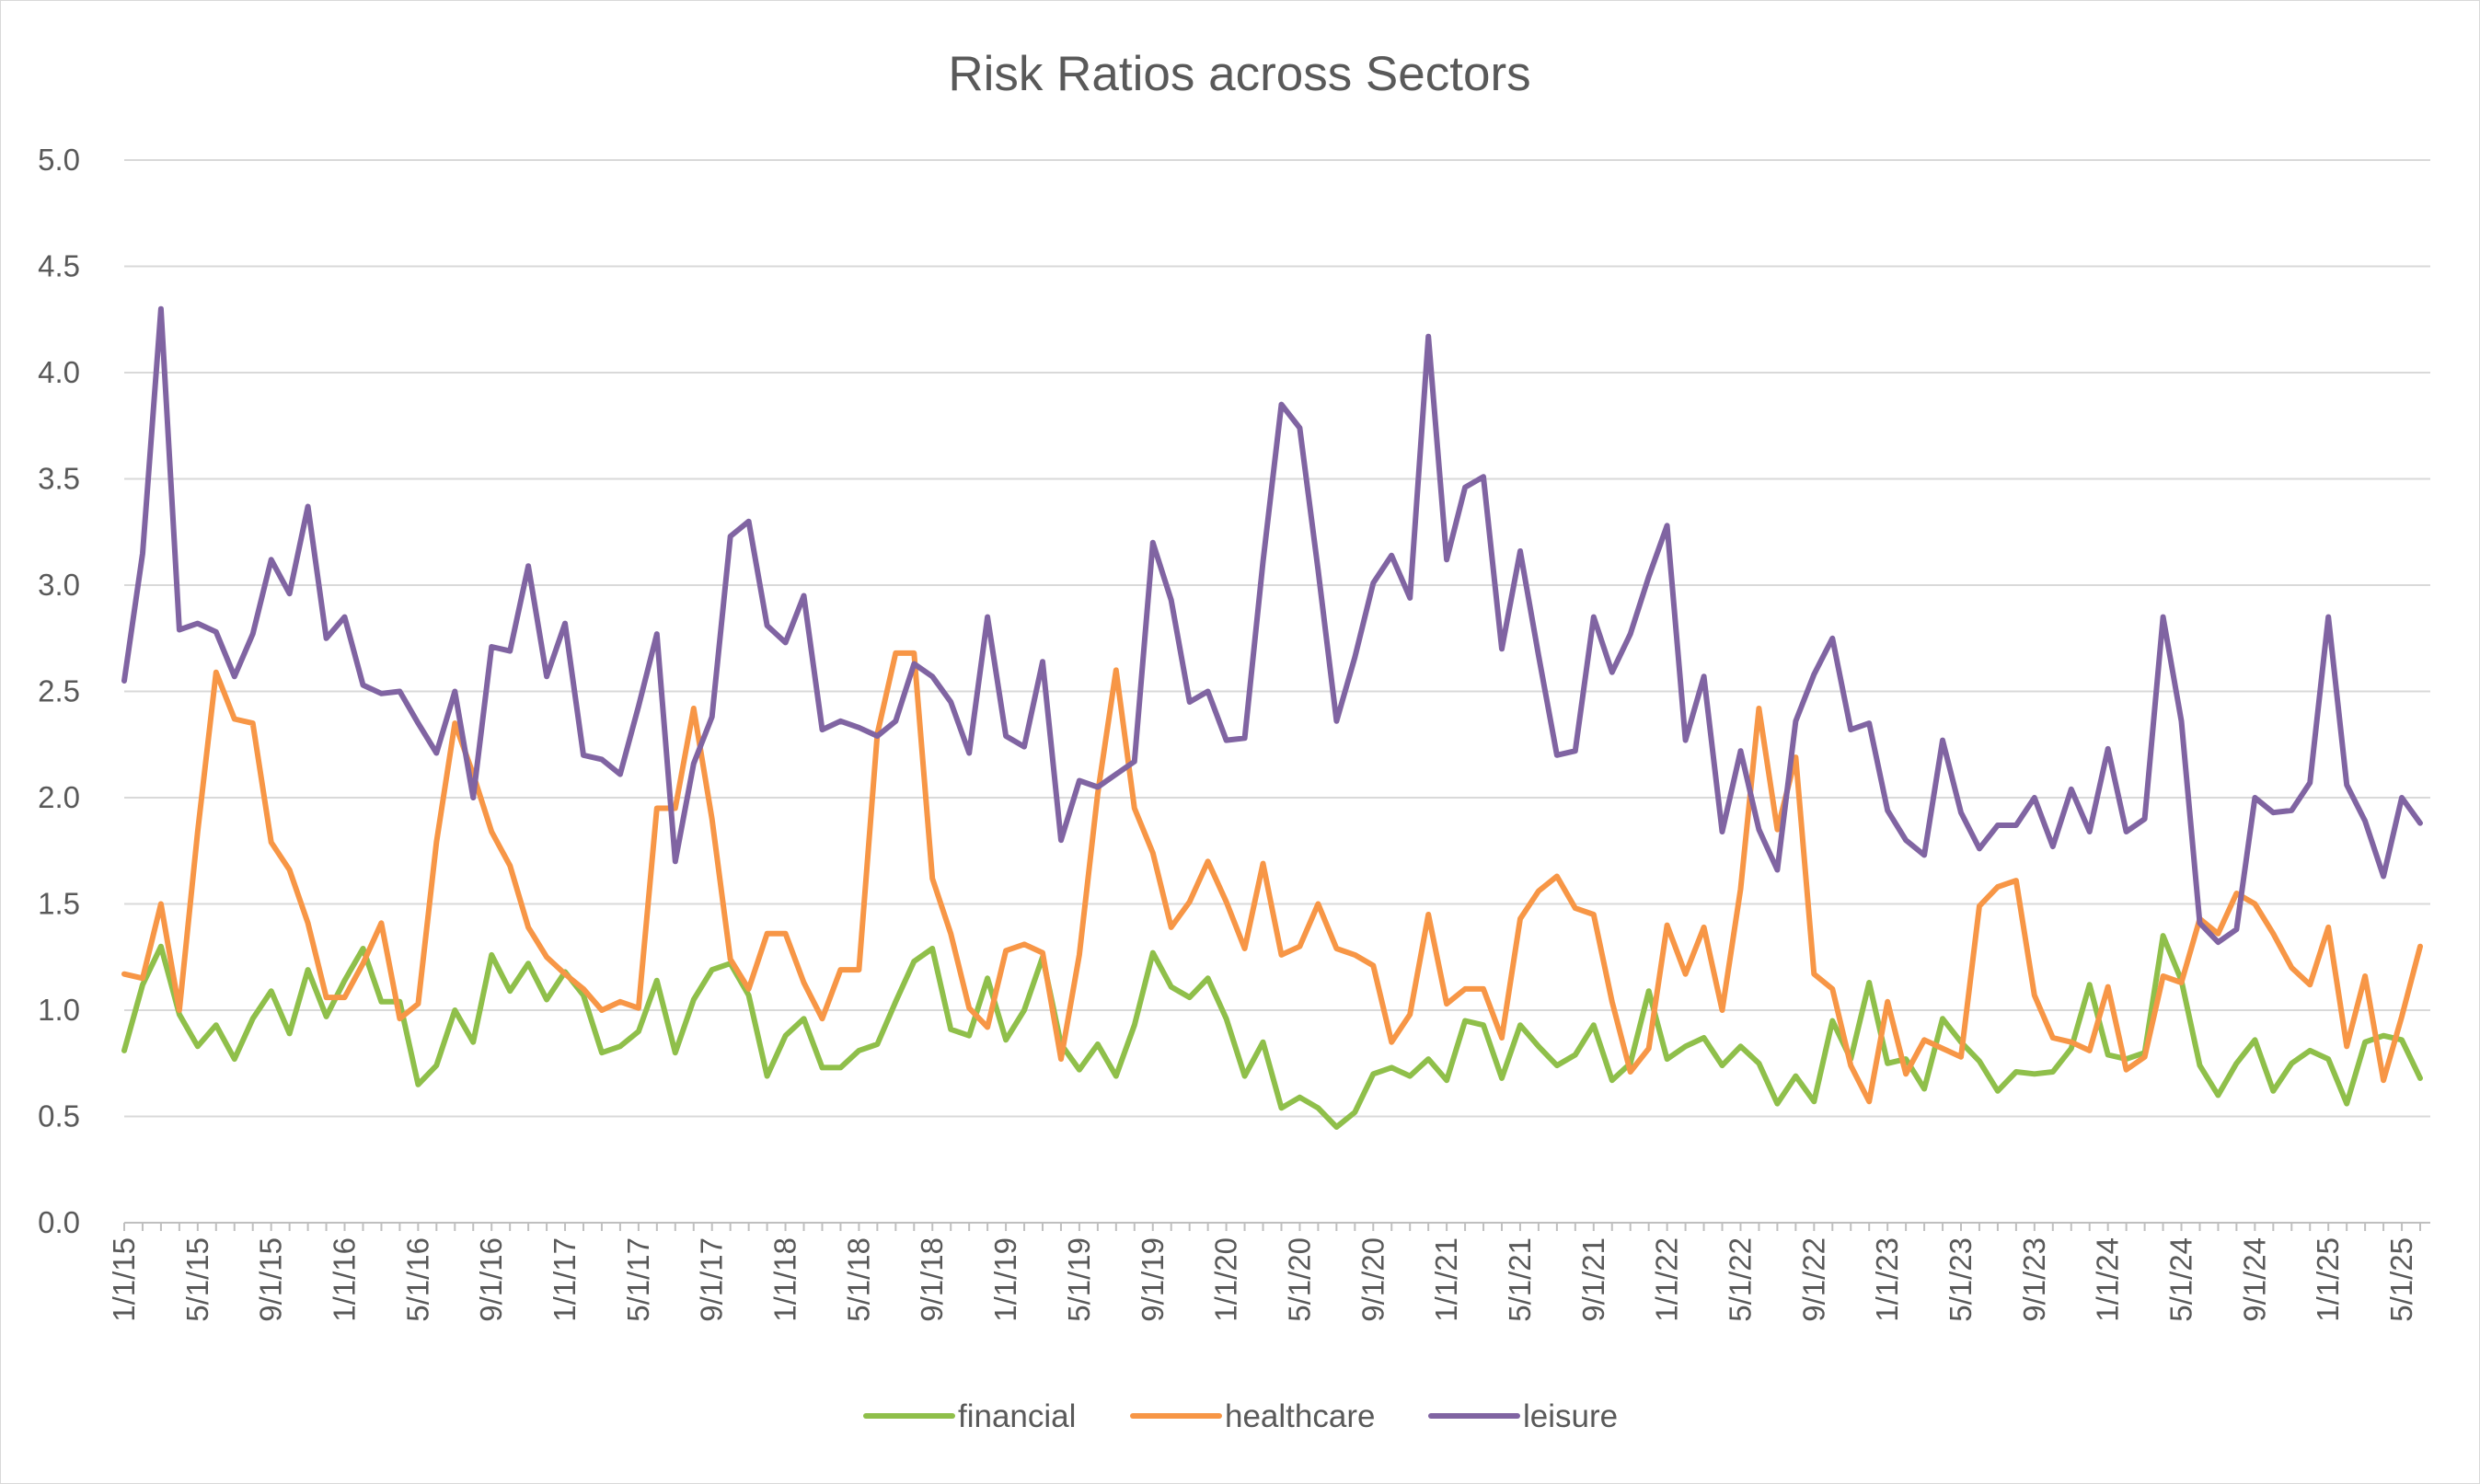 Image resolution: width=2480 pixels, height=1484 pixels. I want to click on x-tick-label: 5/1/18, so click(858, 1279).